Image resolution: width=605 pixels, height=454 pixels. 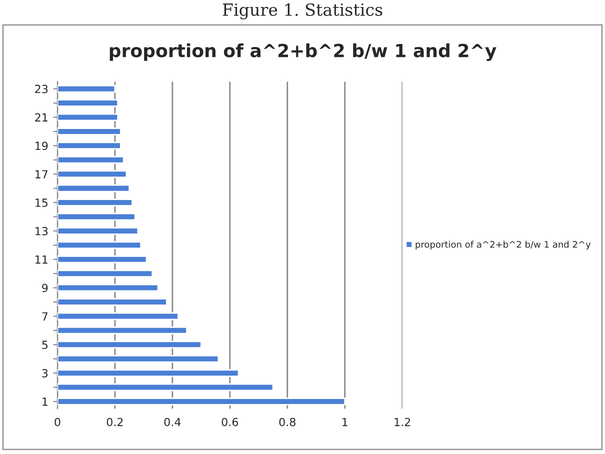 What do you see at coordinates (45, 316) in the screenshot?
I see `y-tick-label: 7` at bounding box center [45, 316].